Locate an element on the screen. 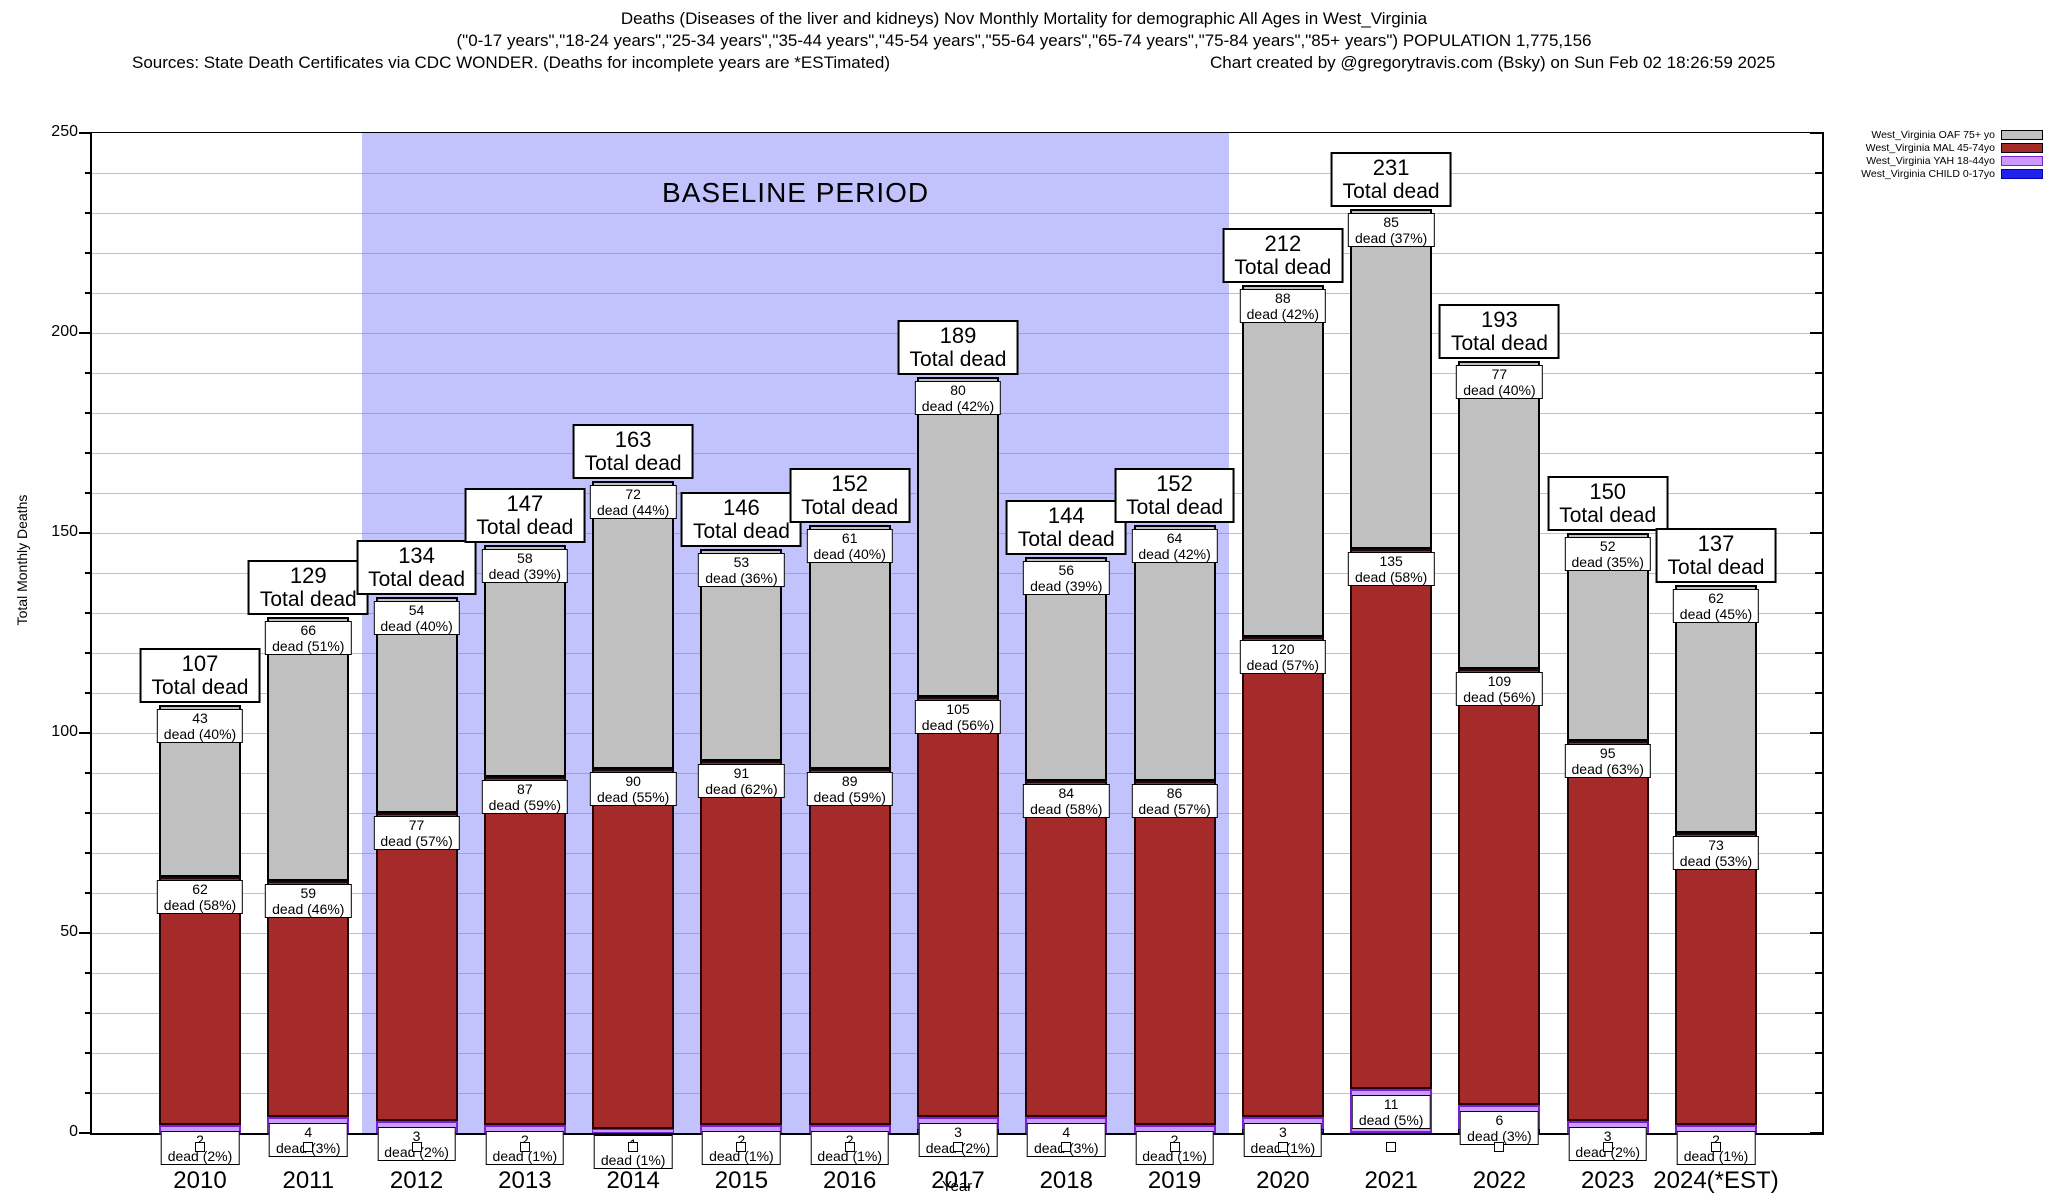 This screenshot has height=1200, width=2048. mal-label-2013-pct: dead (59%) is located at coordinates (525, 805).